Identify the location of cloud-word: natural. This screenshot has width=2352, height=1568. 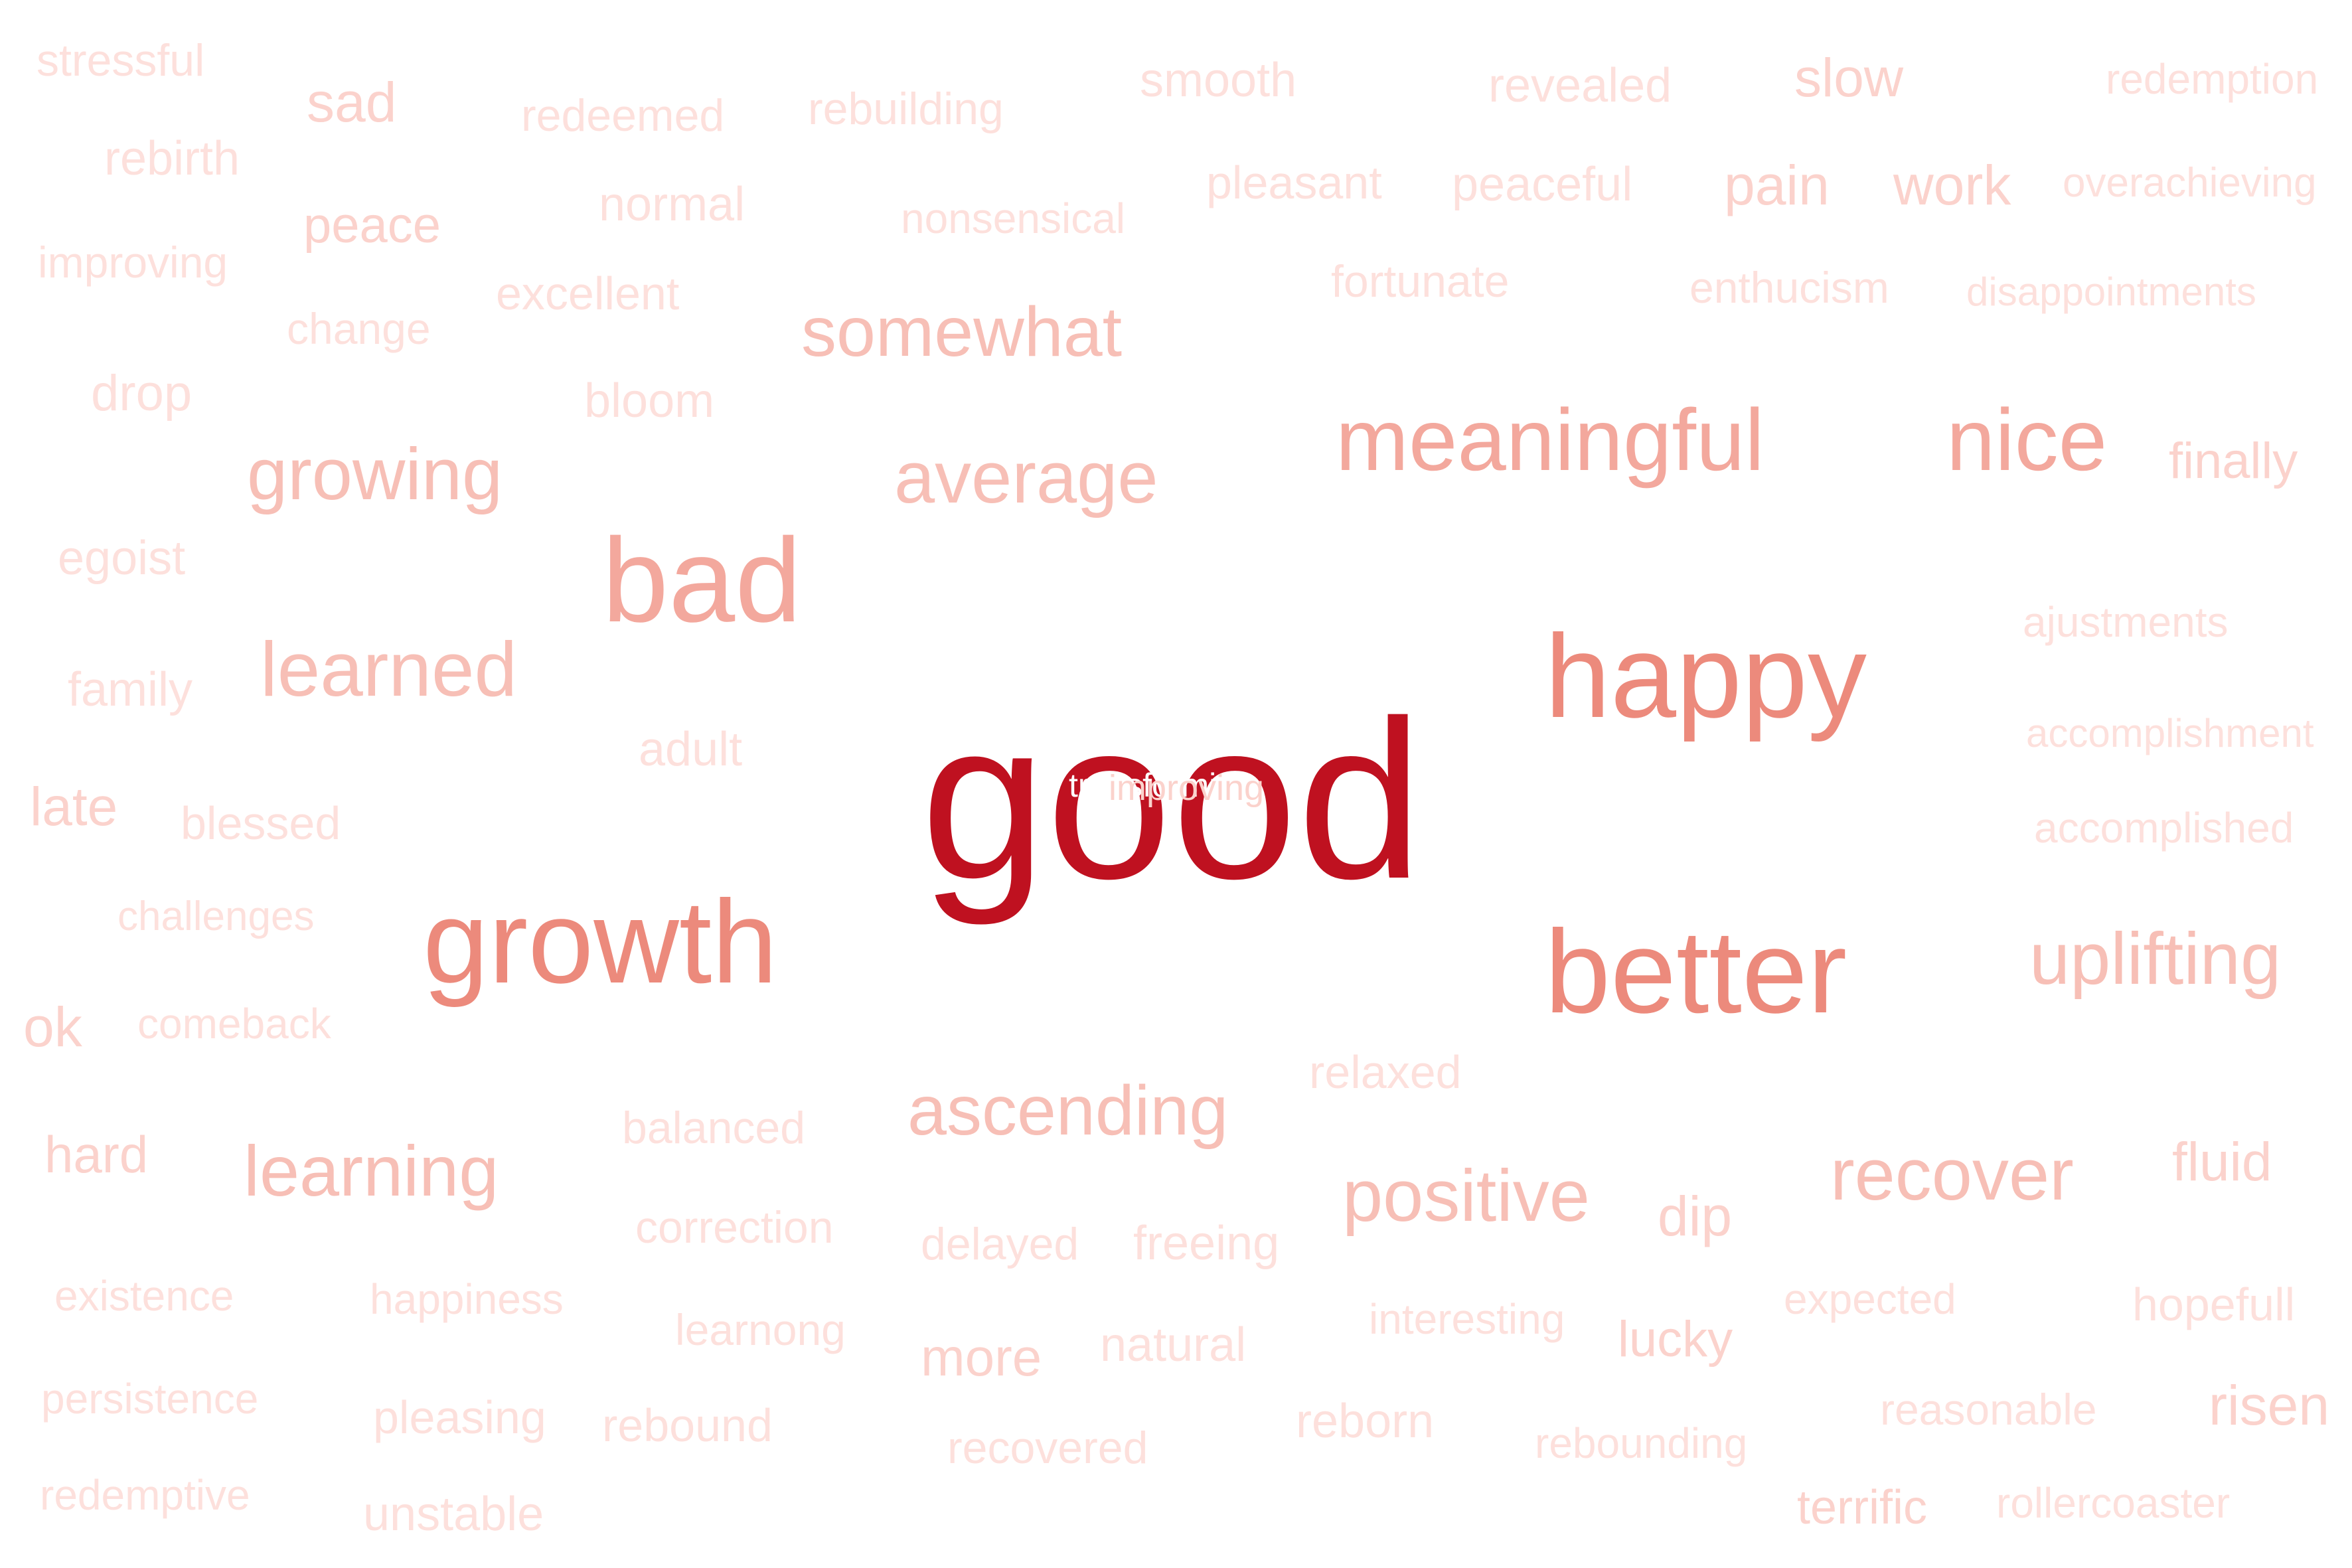
(1174, 1345).